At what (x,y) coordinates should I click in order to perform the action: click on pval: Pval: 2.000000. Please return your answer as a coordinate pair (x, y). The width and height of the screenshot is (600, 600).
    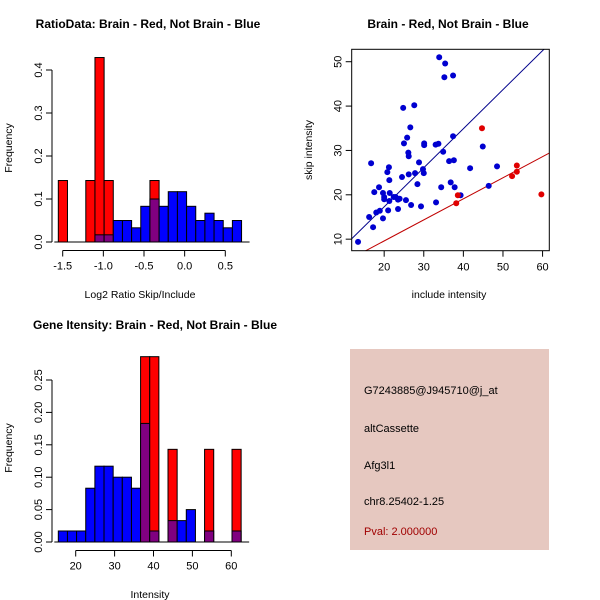
    Looking at the image, I should click on (401, 532).